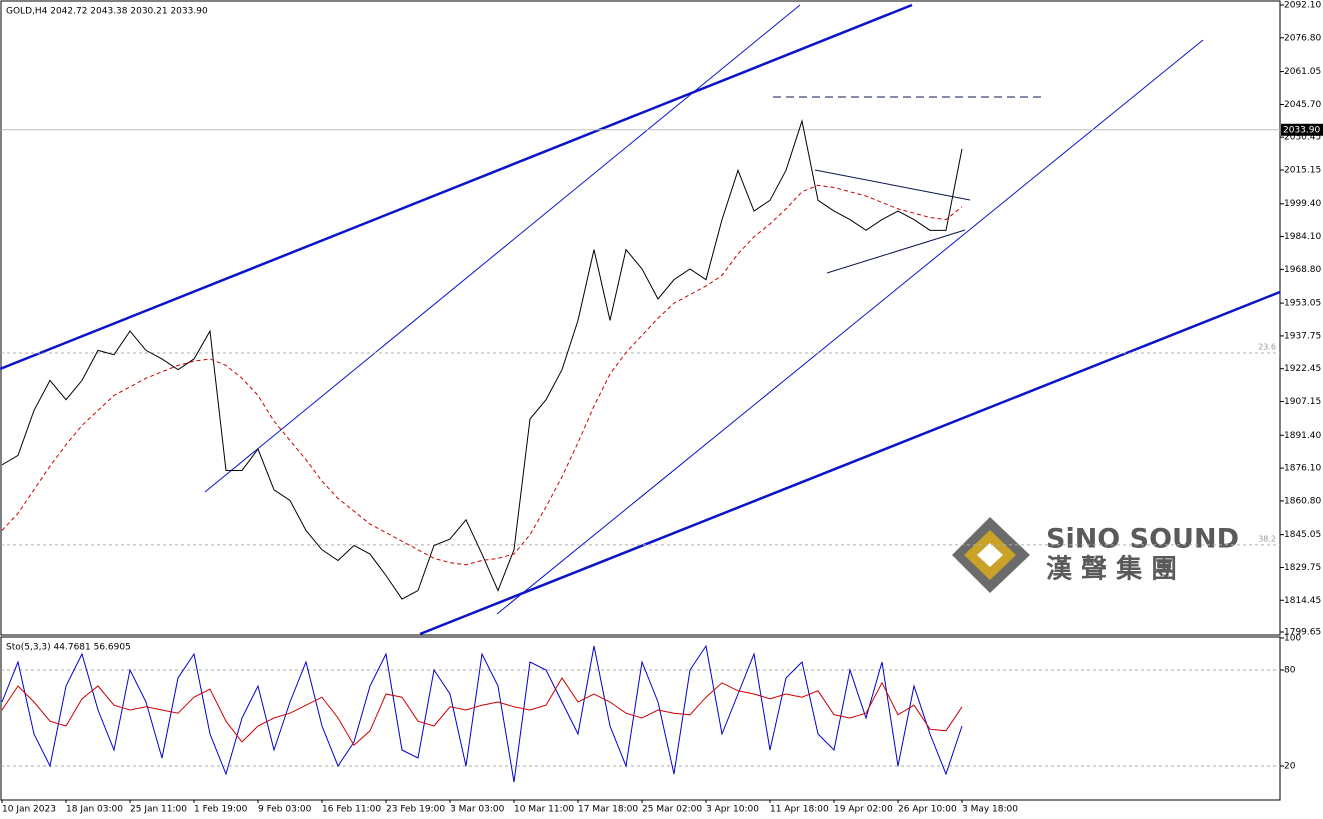 The image size is (1323, 819). What do you see at coordinates (1302, 6) in the screenshot?
I see `y-tick-label: 2092.10` at bounding box center [1302, 6].